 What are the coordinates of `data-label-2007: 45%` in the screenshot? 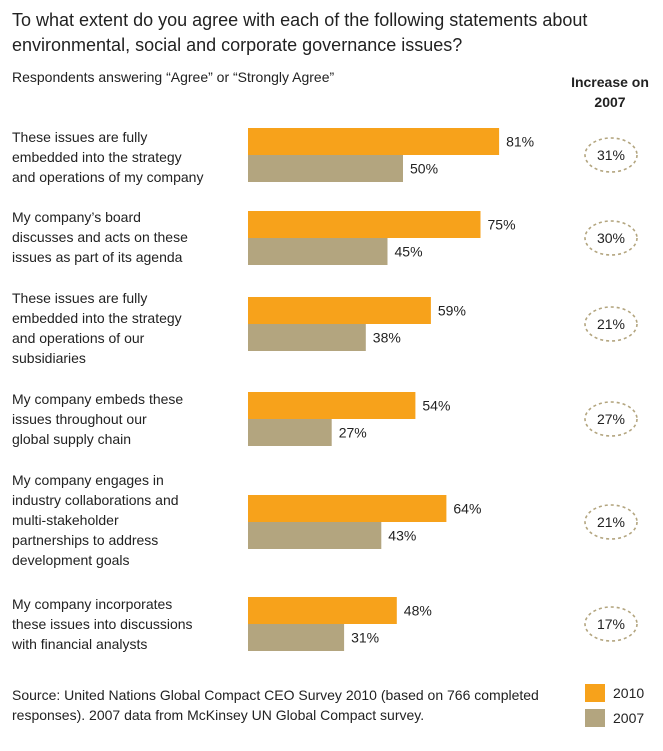 It's located at (409, 252).